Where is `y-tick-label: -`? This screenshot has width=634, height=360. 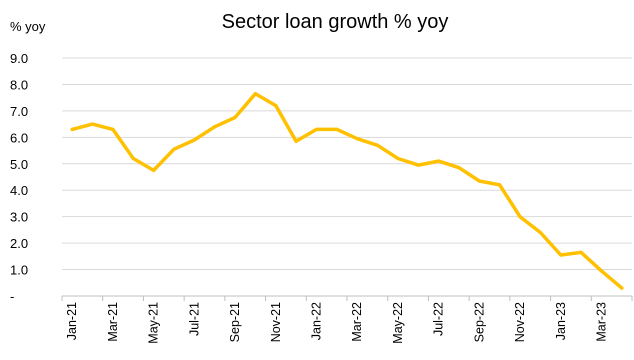
y-tick-label: - is located at coordinates (12, 296).